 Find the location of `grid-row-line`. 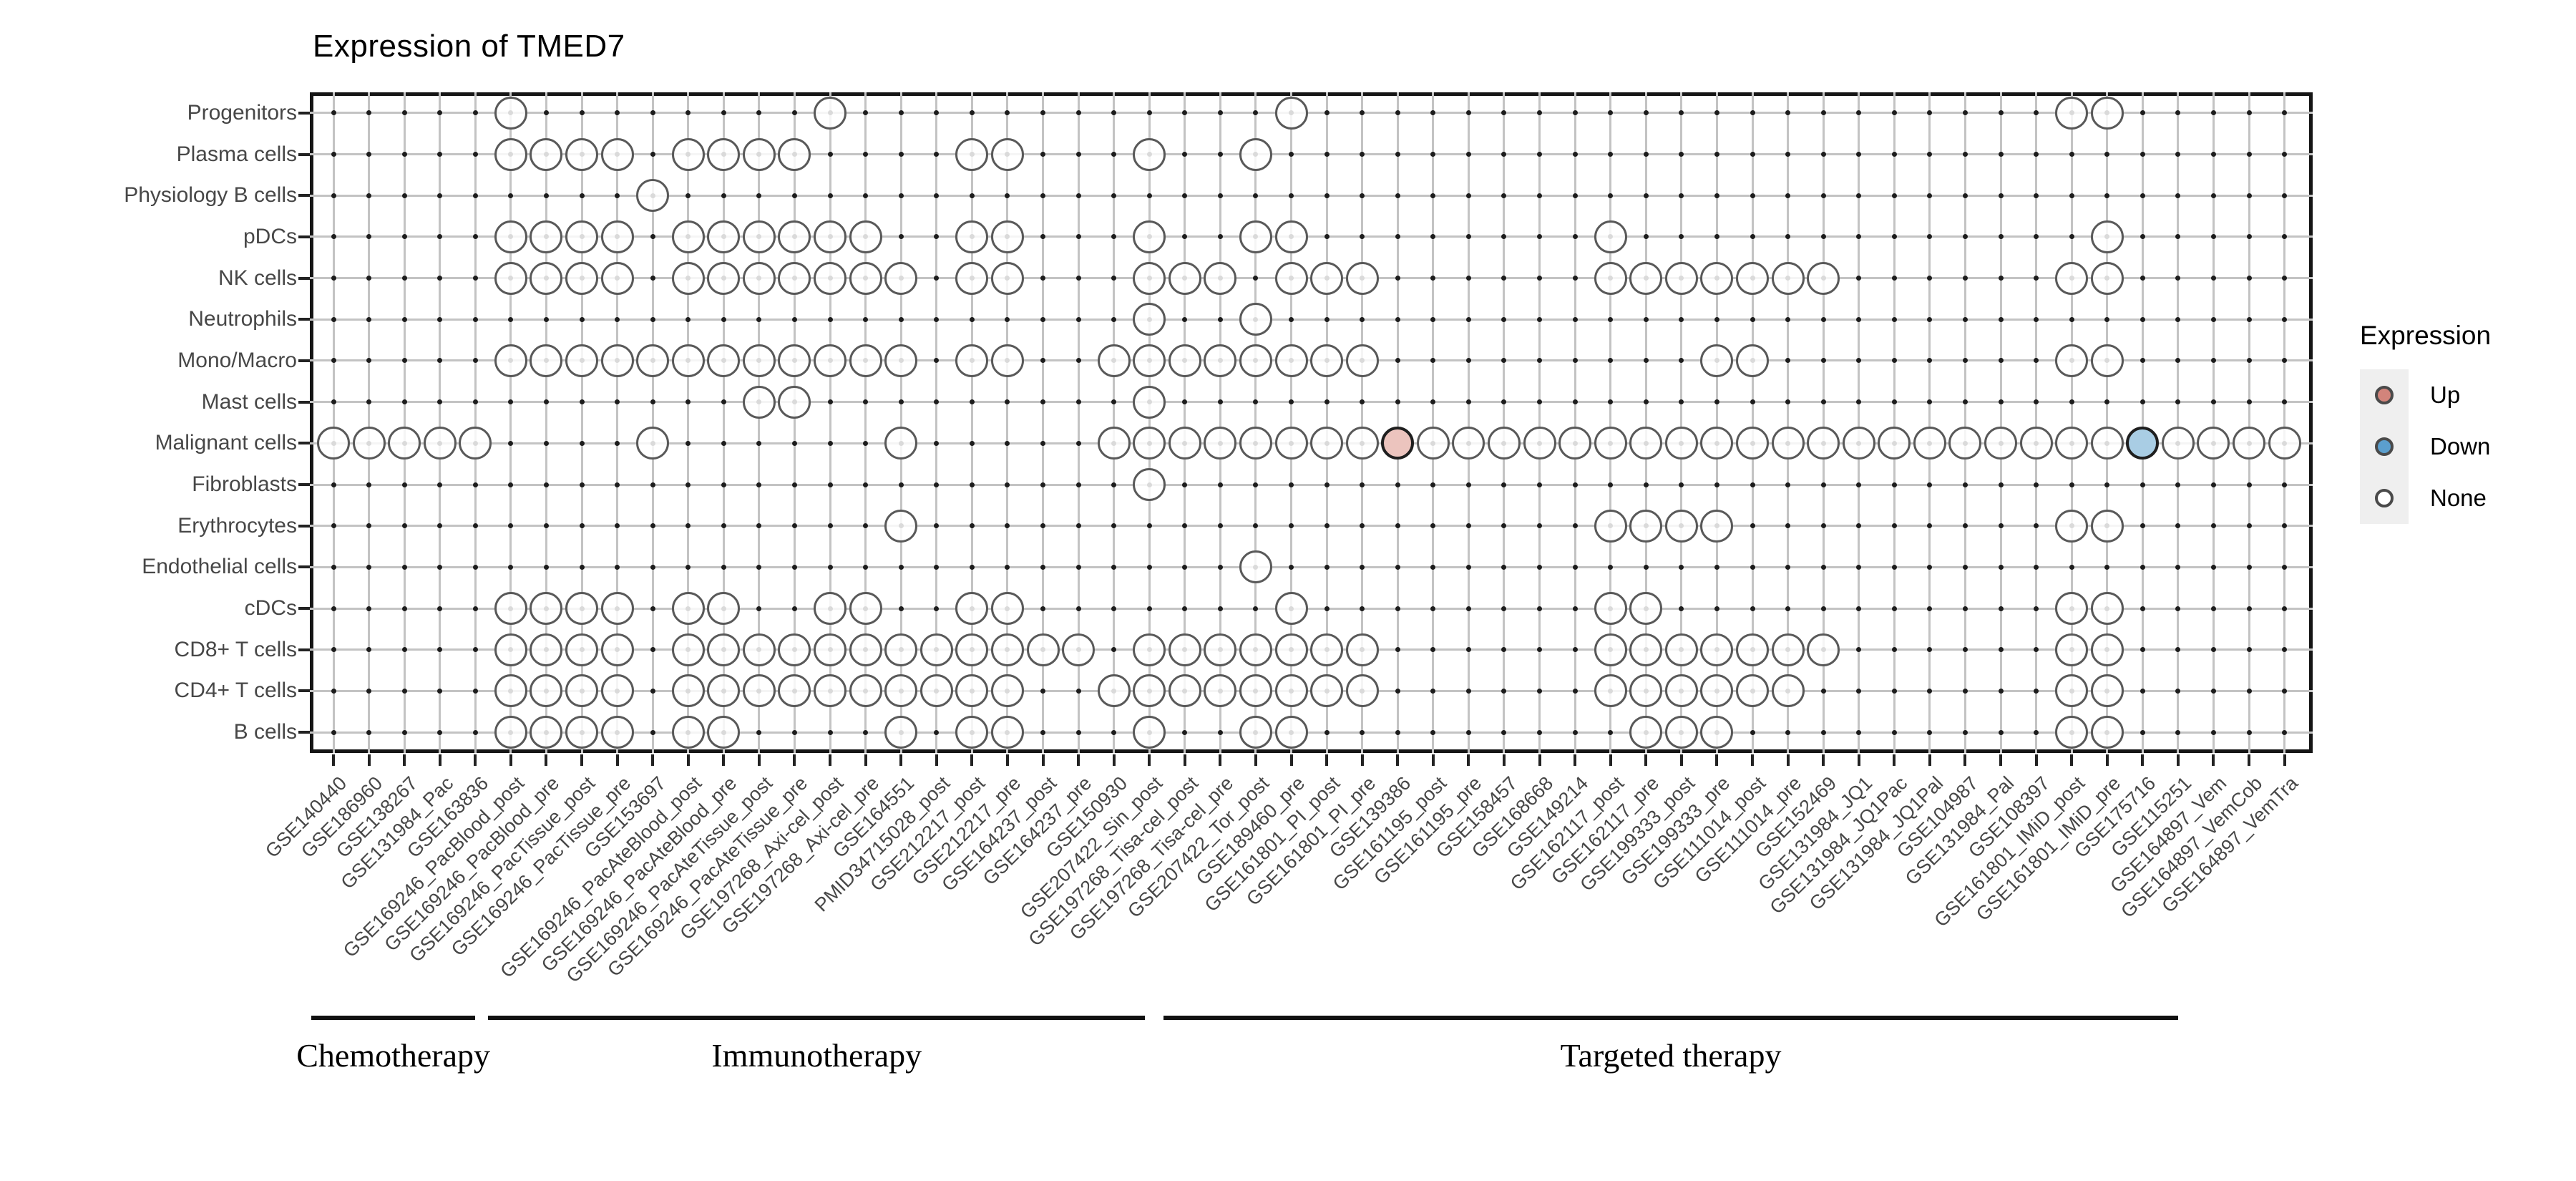

grid-row-line is located at coordinates (1311, 566).